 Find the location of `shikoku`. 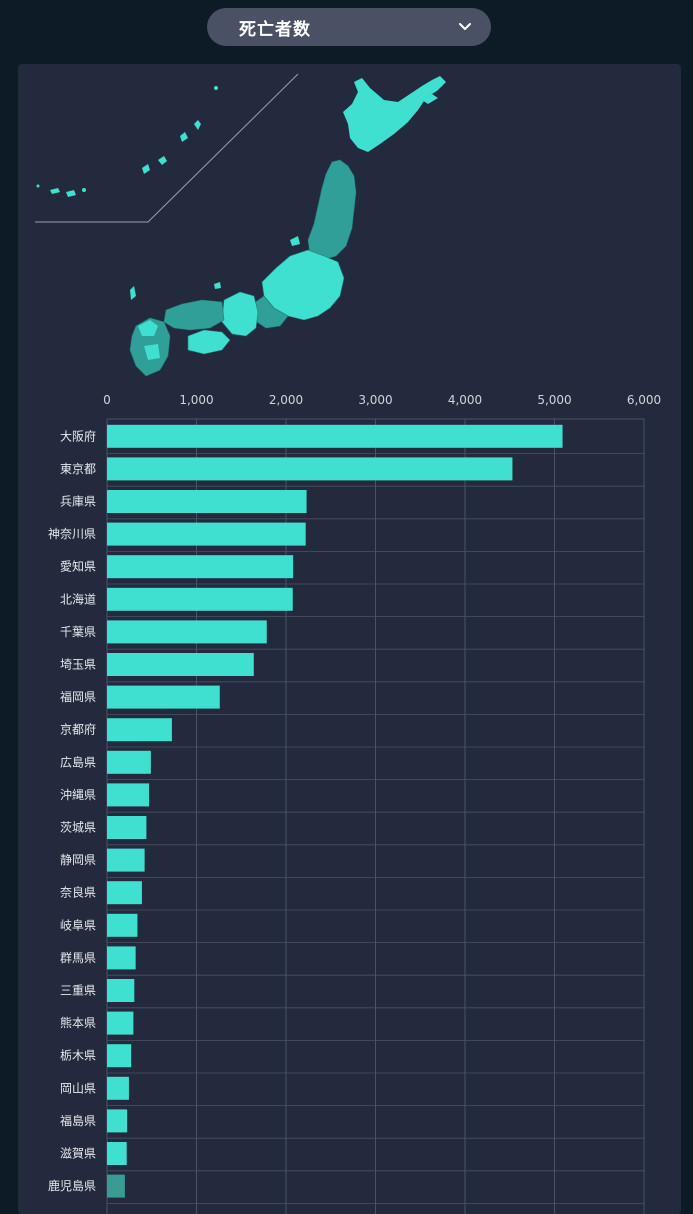

shikoku is located at coordinates (209, 342).